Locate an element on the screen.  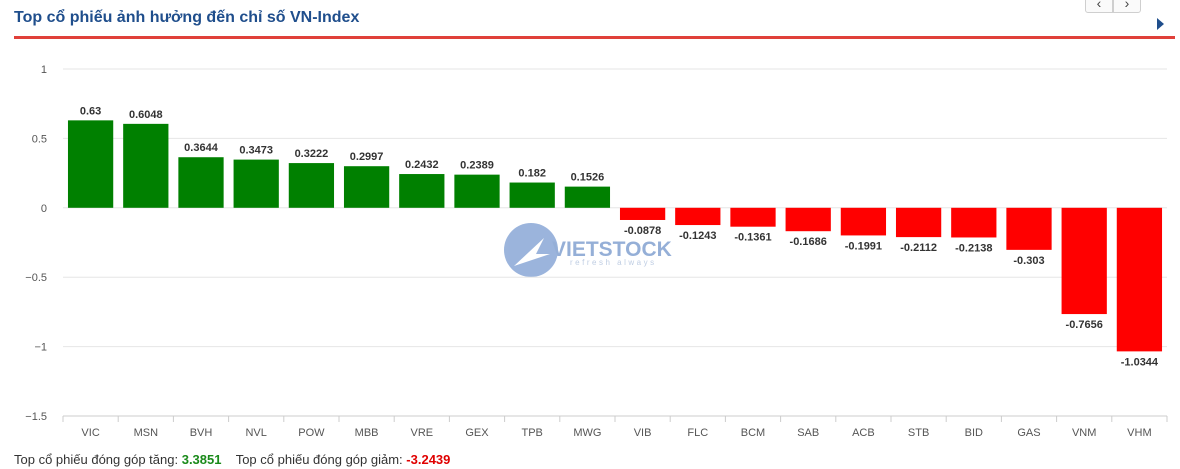
data-label: 0.182 is located at coordinates (532, 174).